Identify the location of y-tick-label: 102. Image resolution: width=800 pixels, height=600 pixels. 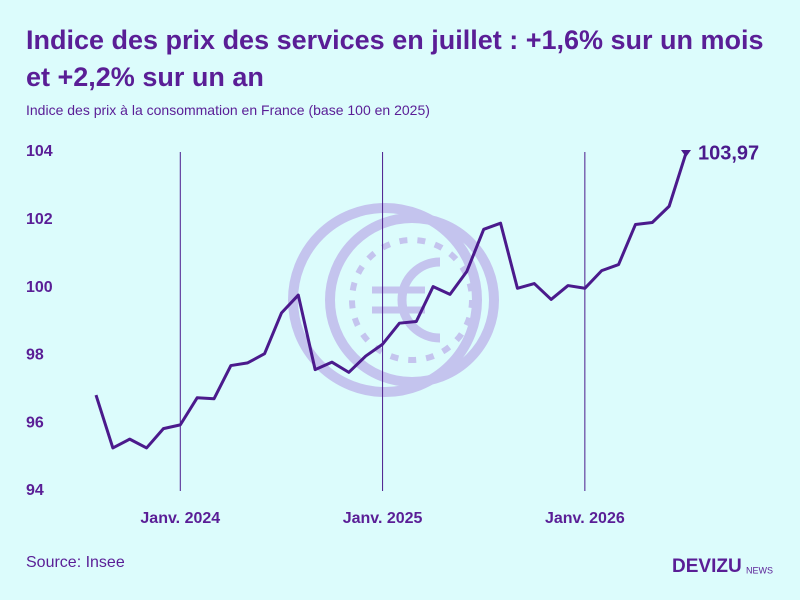
(39, 219).